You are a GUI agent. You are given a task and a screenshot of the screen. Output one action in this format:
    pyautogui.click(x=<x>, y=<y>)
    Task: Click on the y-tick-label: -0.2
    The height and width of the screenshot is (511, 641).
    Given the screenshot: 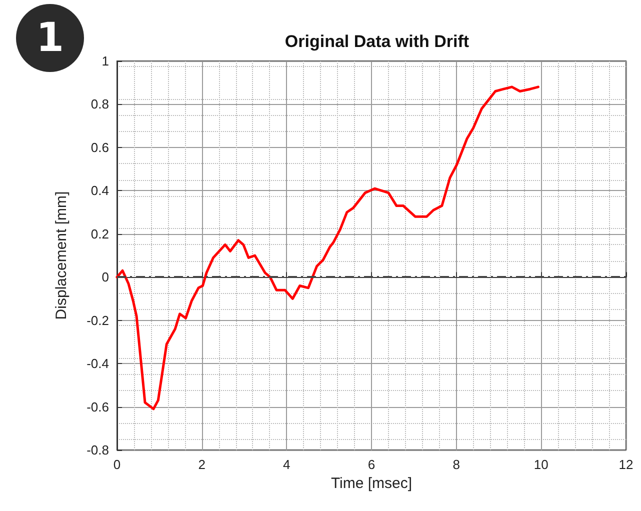 What is the action you would take?
    pyautogui.click(x=97, y=320)
    